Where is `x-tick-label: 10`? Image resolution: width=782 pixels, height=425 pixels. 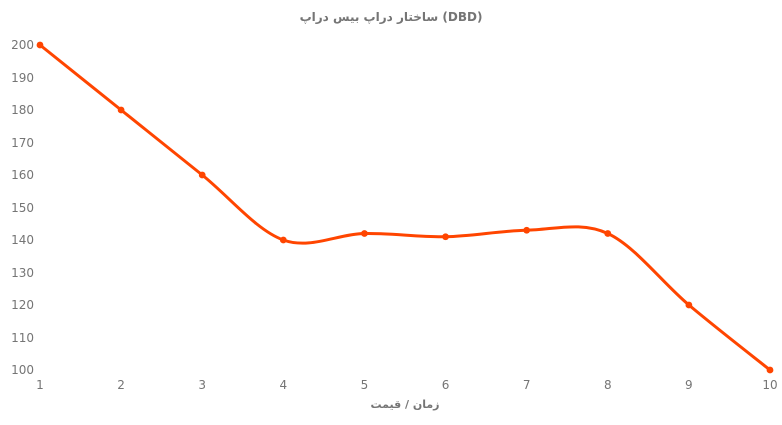 x-tick-label: 10 is located at coordinates (770, 385).